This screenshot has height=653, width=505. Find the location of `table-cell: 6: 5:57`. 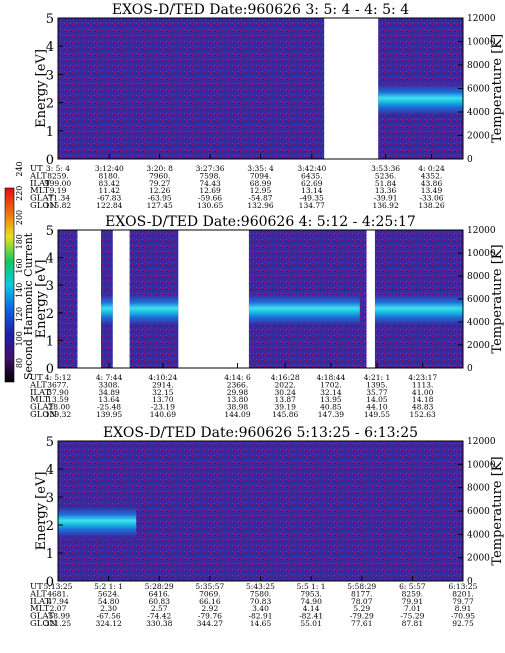

table-cell: 6: 5:57 is located at coordinates (412, 586).